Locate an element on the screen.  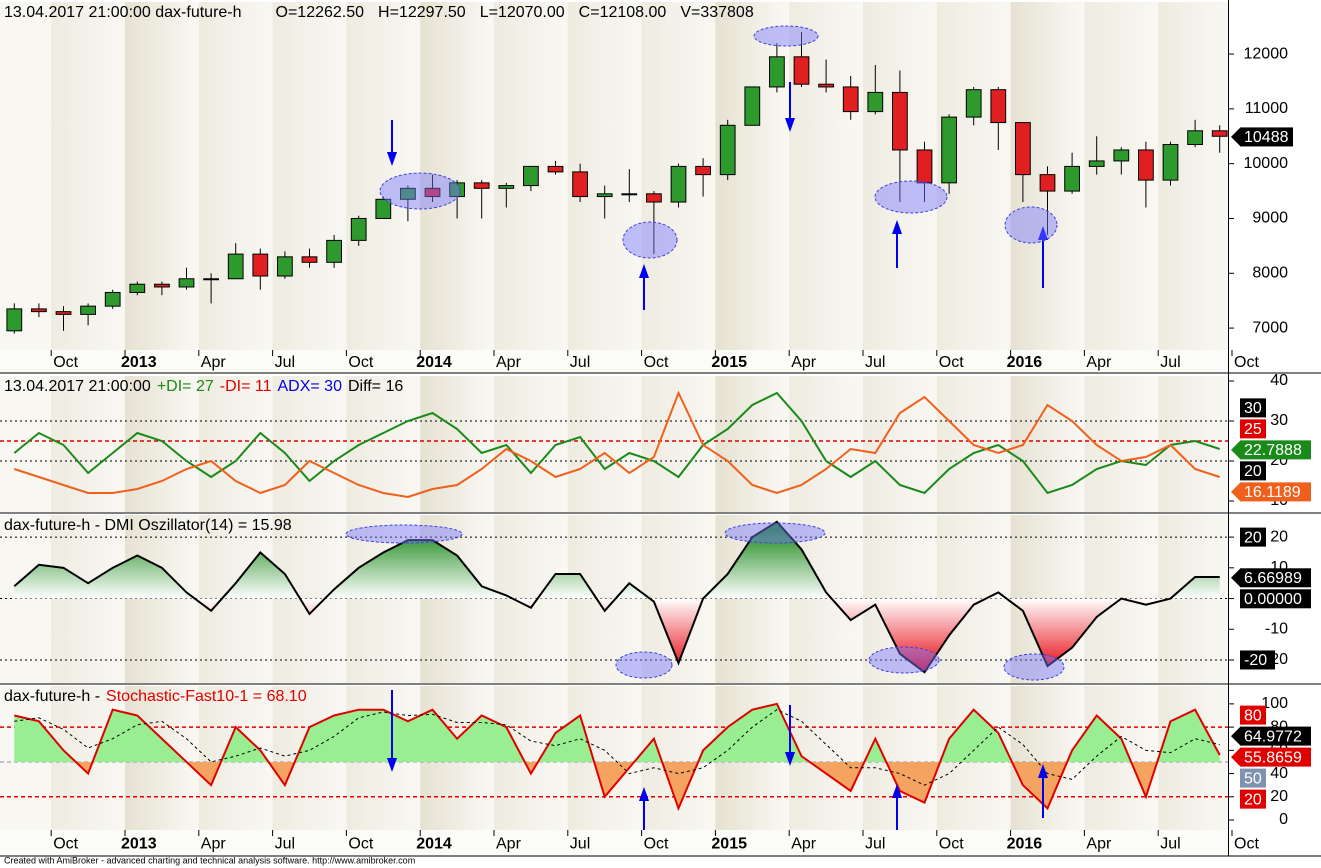
value-box-label: 30 is located at coordinates (1253, 408).